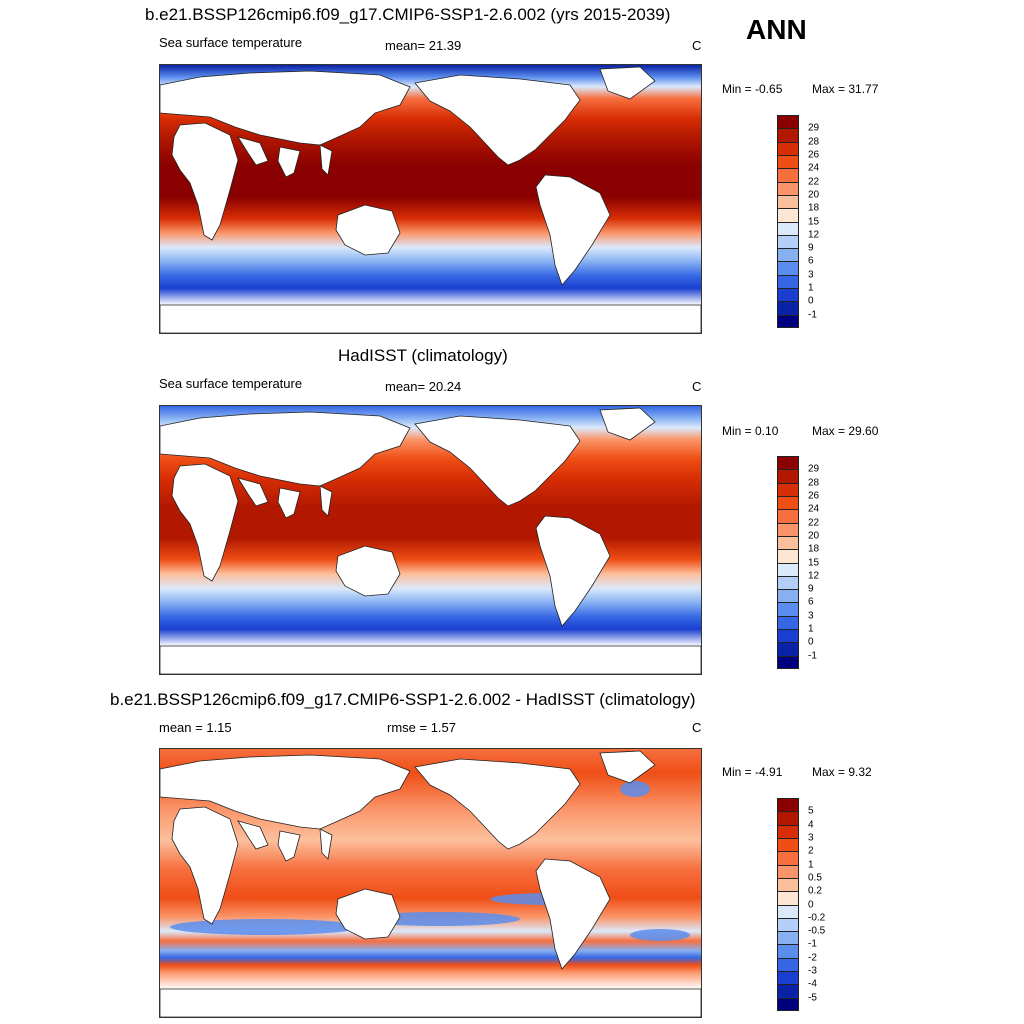 The image size is (1024, 1024). I want to click on panel-2-title: HadISST (climatology), so click(423, 355).